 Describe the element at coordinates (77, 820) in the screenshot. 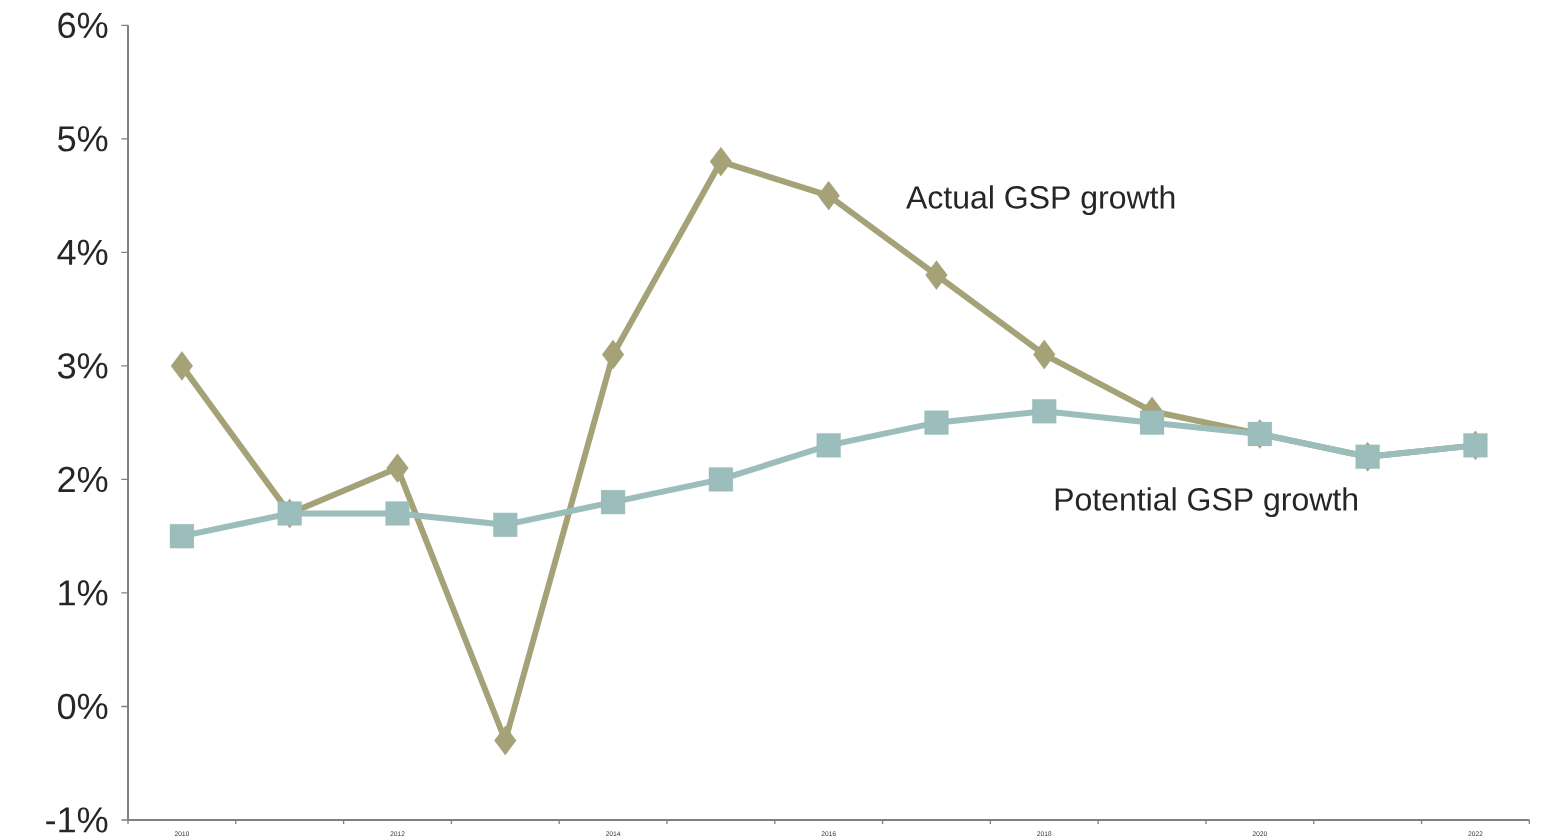

I see `y-tick-label: -1%` at that location.